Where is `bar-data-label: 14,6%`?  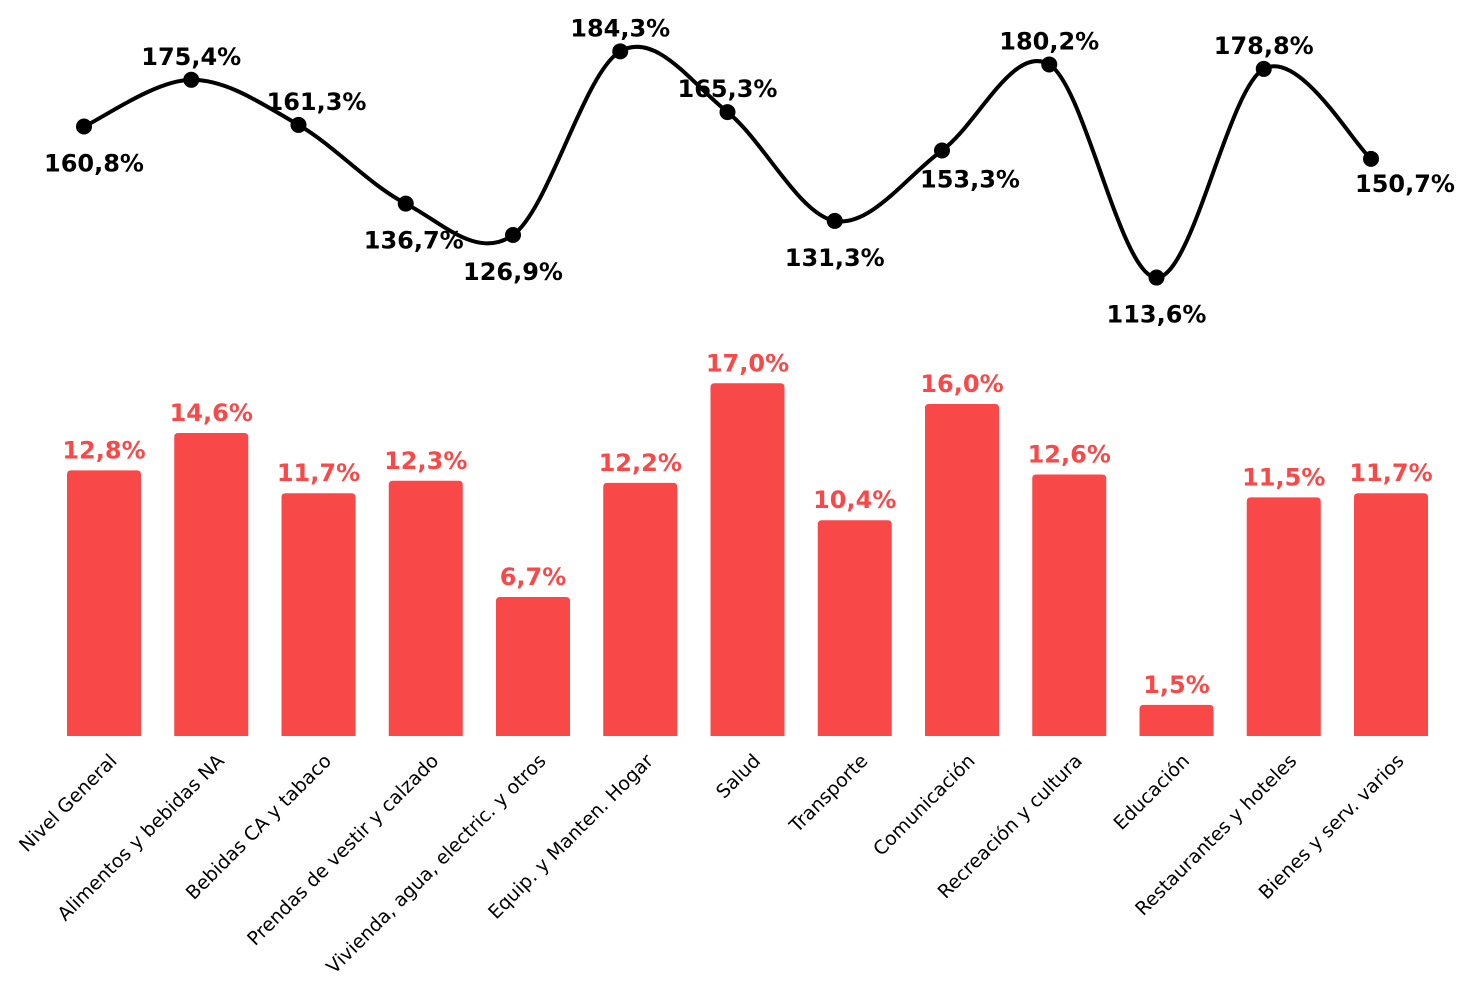
bar-data-label: 14,6% is located at coordinates (211, 413).